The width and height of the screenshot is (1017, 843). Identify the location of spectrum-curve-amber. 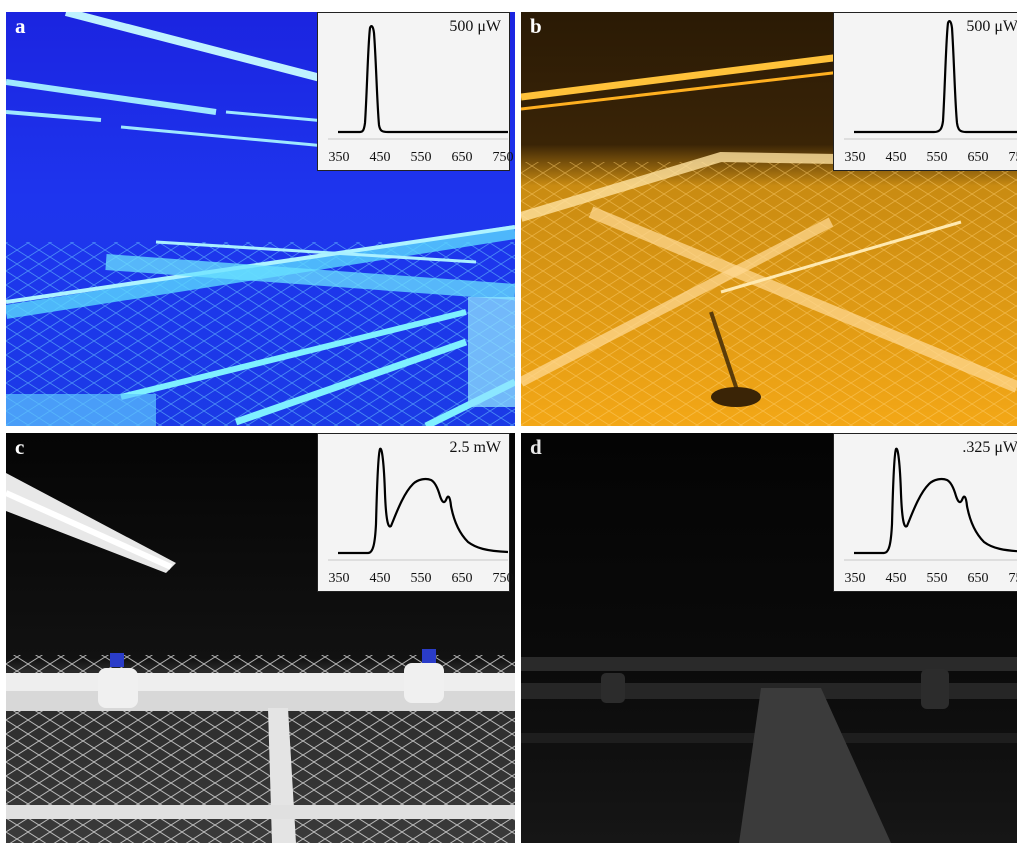
(930, 80).